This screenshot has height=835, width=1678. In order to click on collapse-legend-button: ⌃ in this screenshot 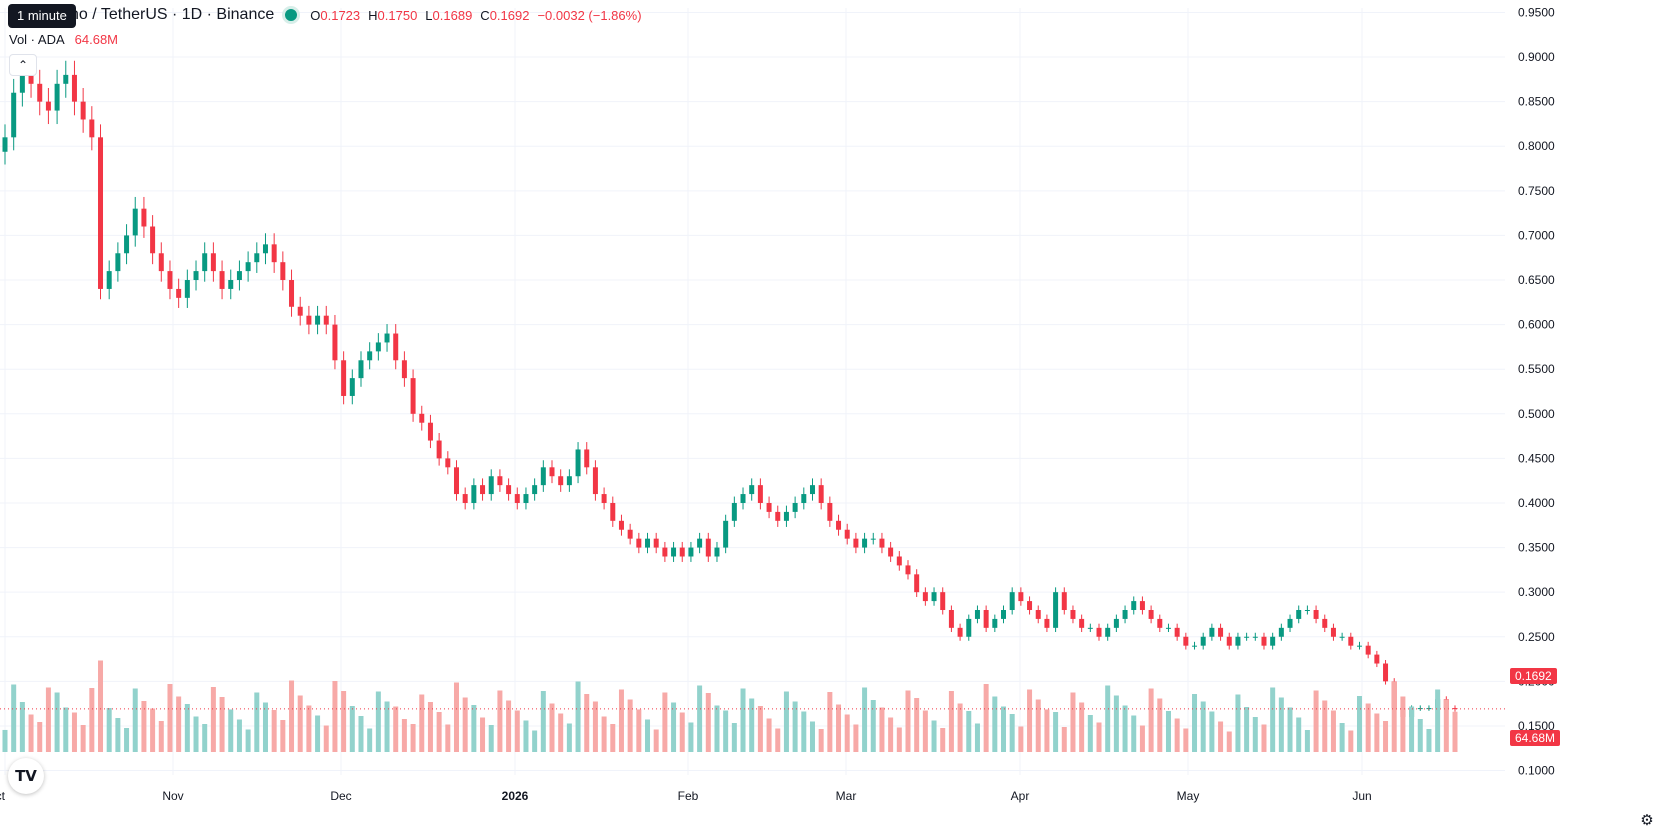, I will do `click(23, 65)`.